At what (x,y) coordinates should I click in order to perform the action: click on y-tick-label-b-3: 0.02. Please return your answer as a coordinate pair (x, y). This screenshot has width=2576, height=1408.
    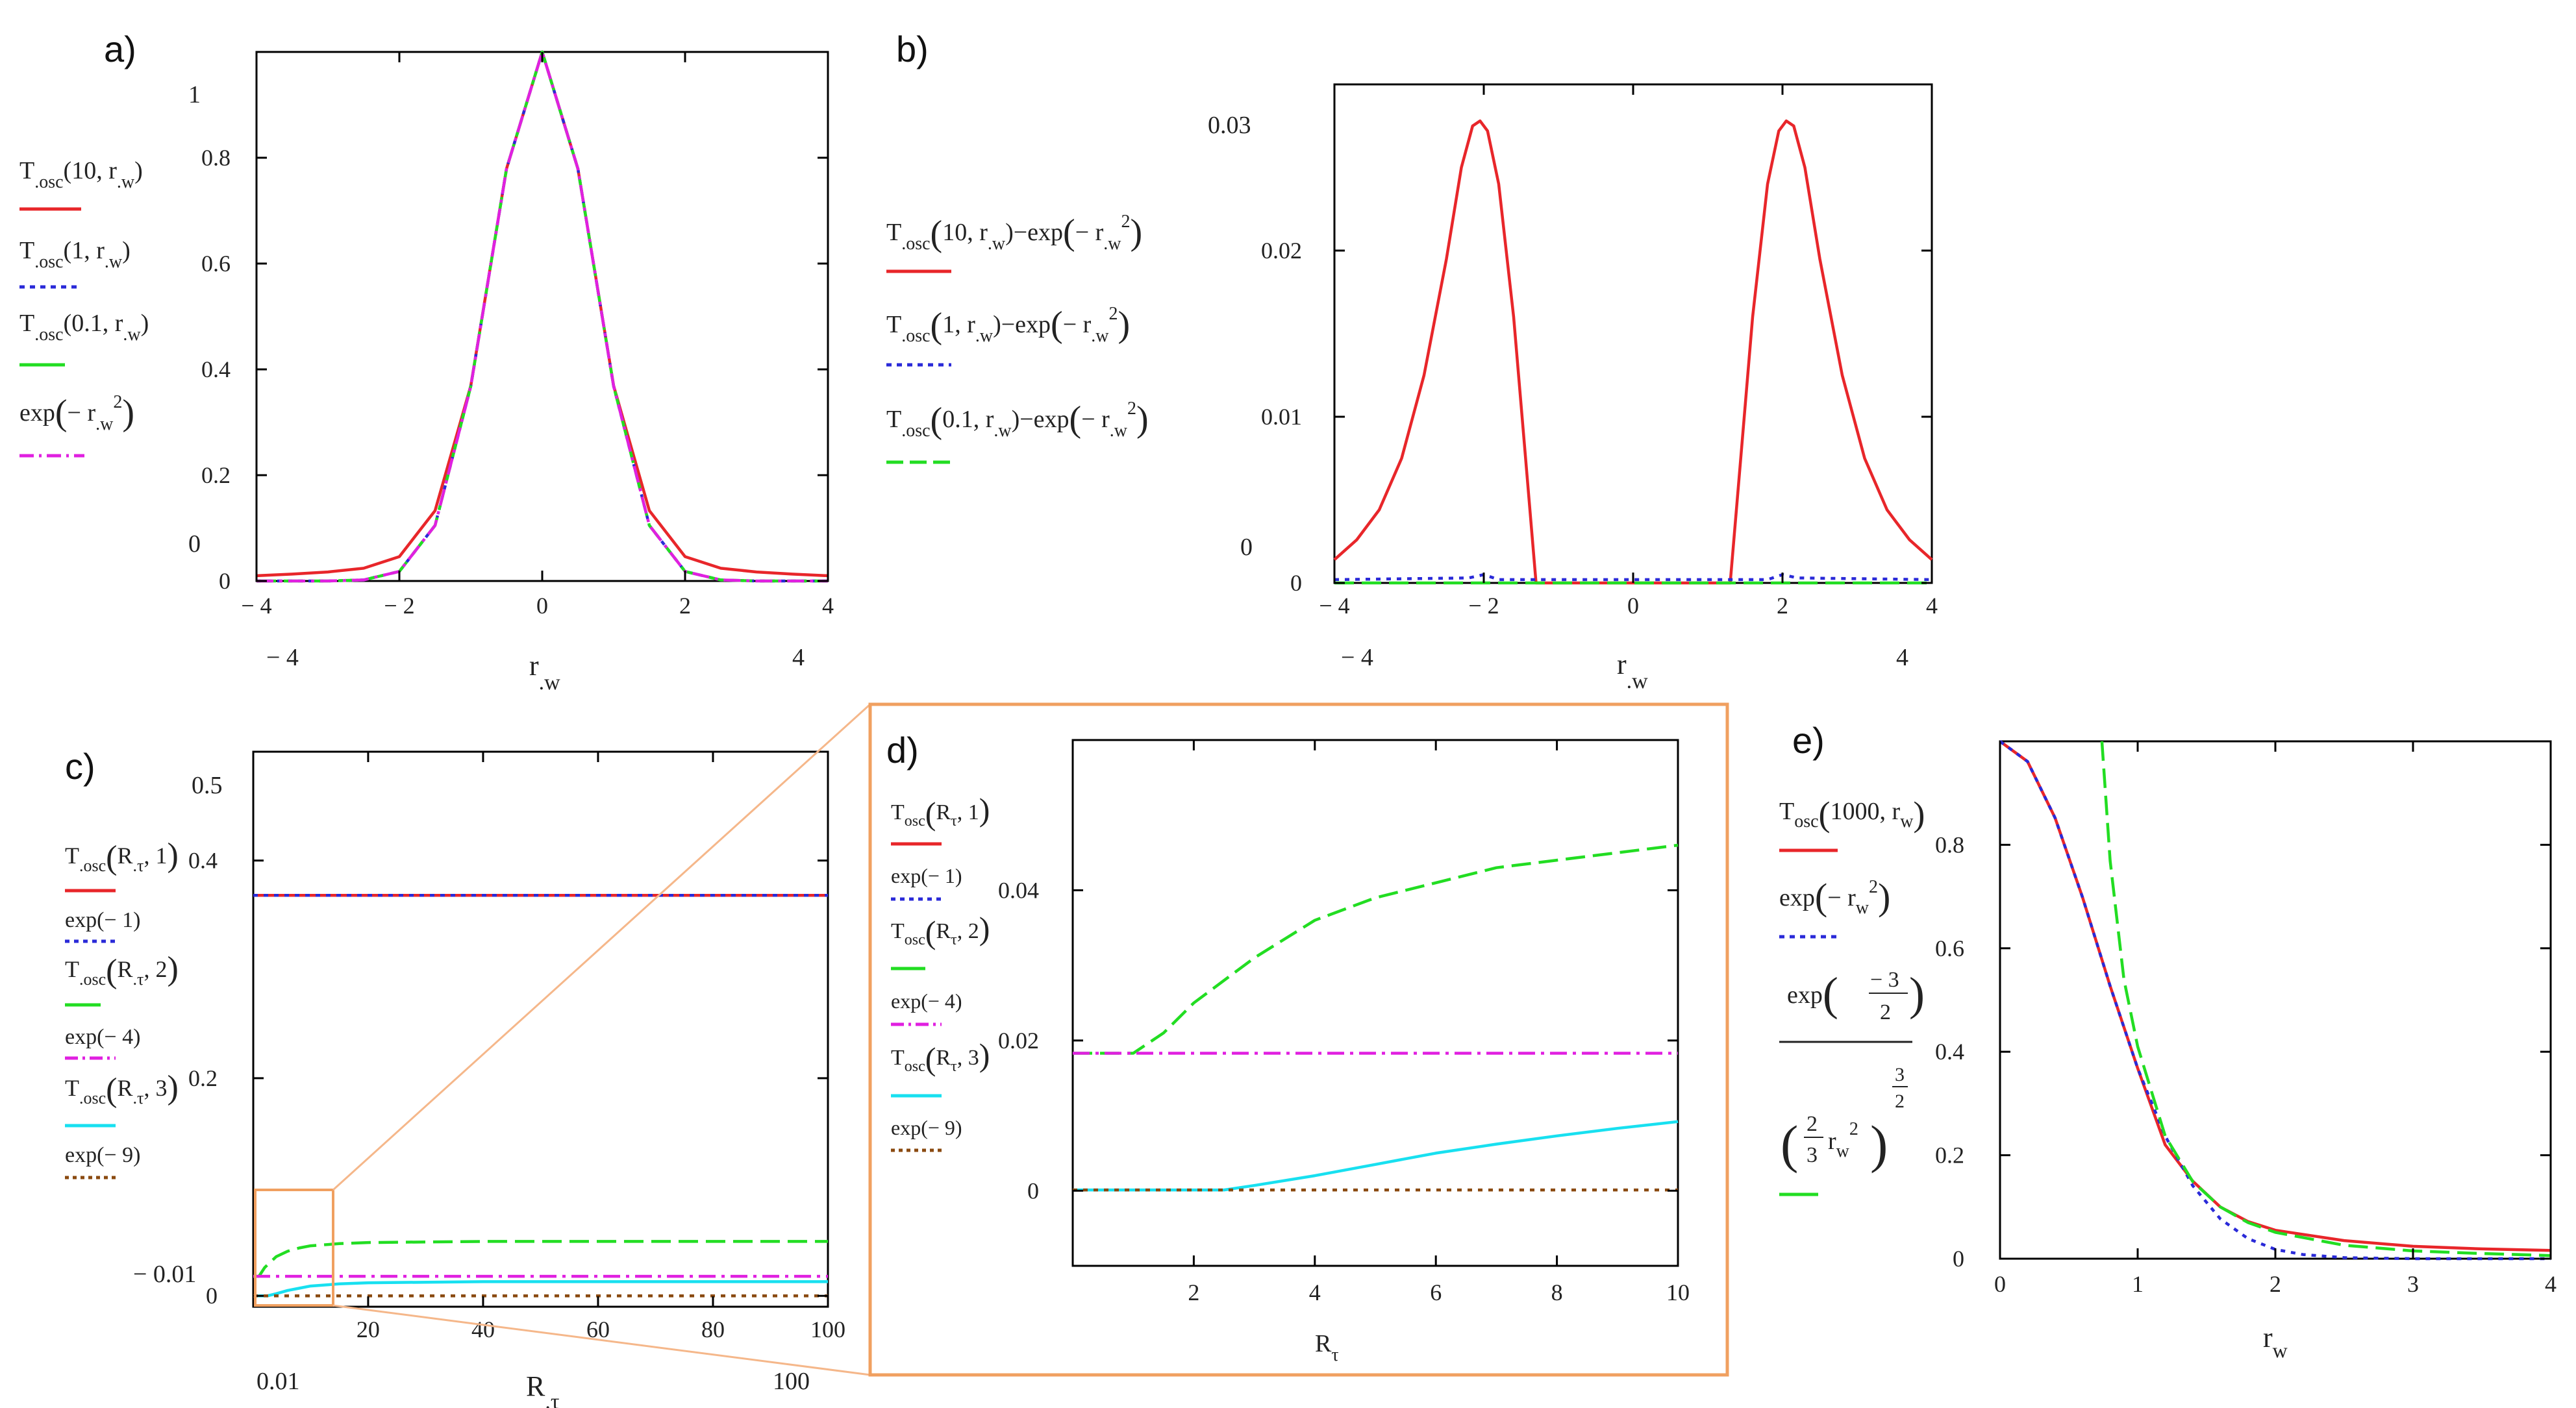
    Looking at the image, I should click on (1281, 251).